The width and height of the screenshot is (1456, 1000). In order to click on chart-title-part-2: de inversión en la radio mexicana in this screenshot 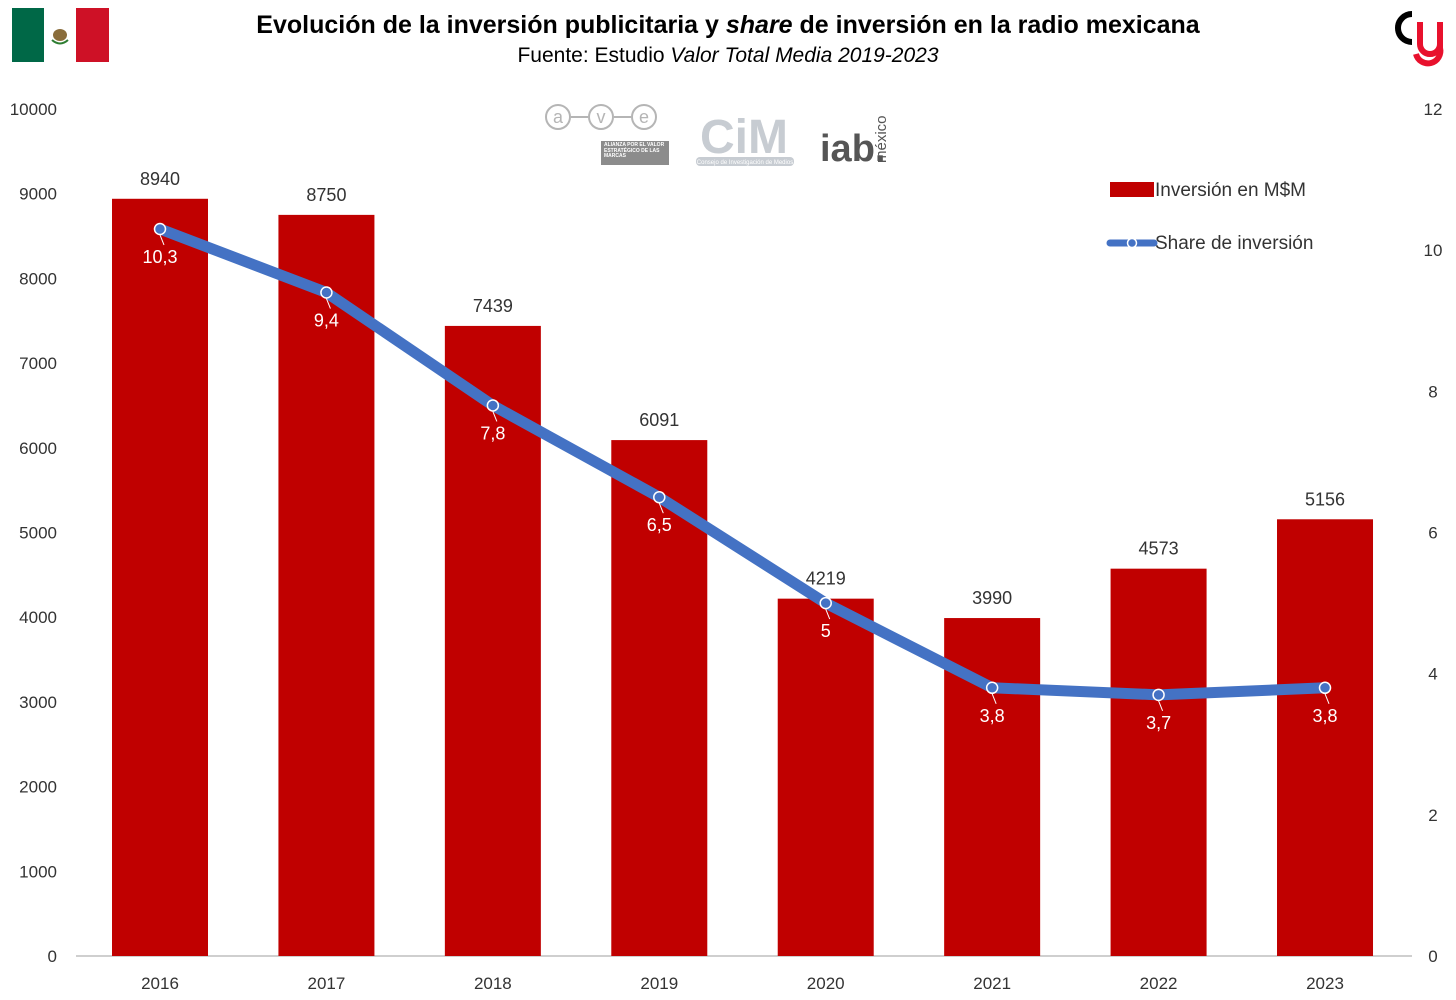, I will do `click(996, 25)`.